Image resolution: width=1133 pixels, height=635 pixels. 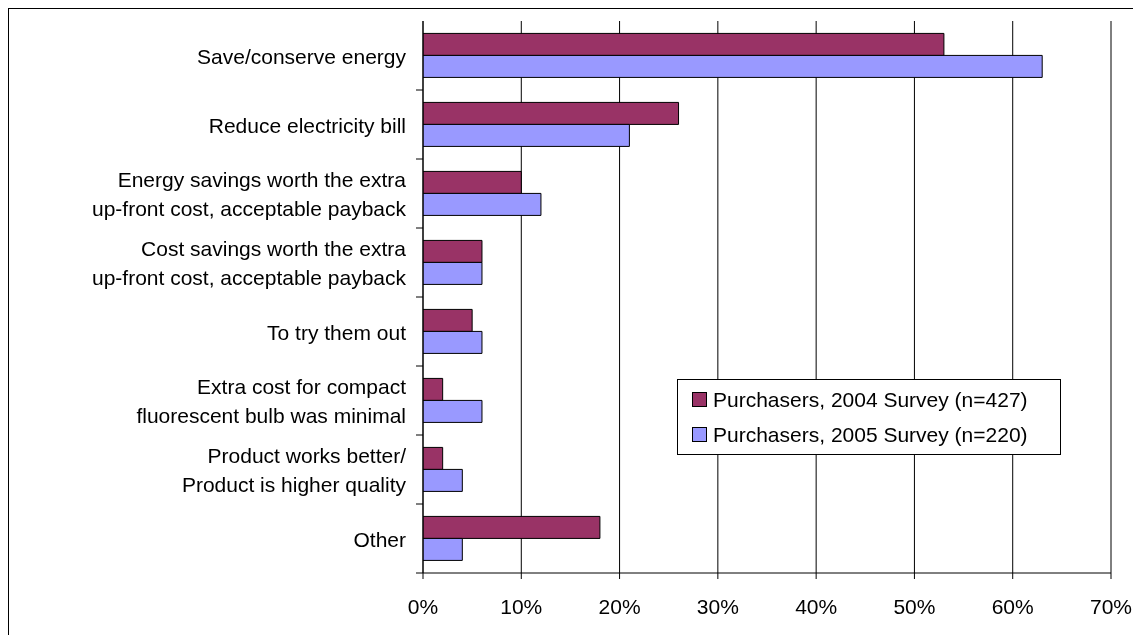 What do you see at coordinates (521, 606) in the screenshot?
I see `x-tick-label: 10%` at bounding box center [521, 606].